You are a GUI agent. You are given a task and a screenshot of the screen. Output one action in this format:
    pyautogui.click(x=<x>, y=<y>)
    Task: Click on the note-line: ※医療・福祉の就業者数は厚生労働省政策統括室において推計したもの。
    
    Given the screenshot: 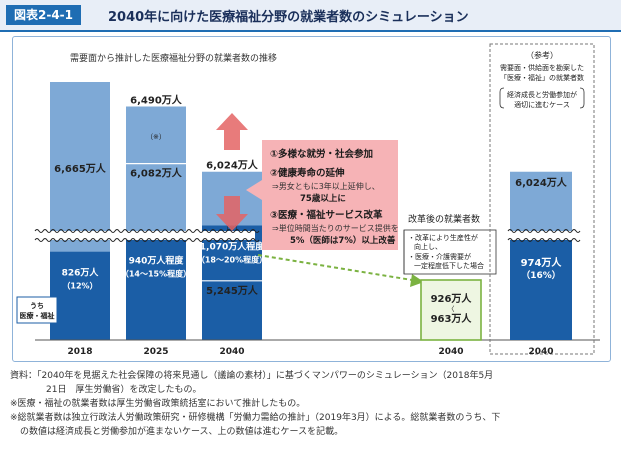 What is the action you would take?
    pyautogui.click(x=158, y=404)
    